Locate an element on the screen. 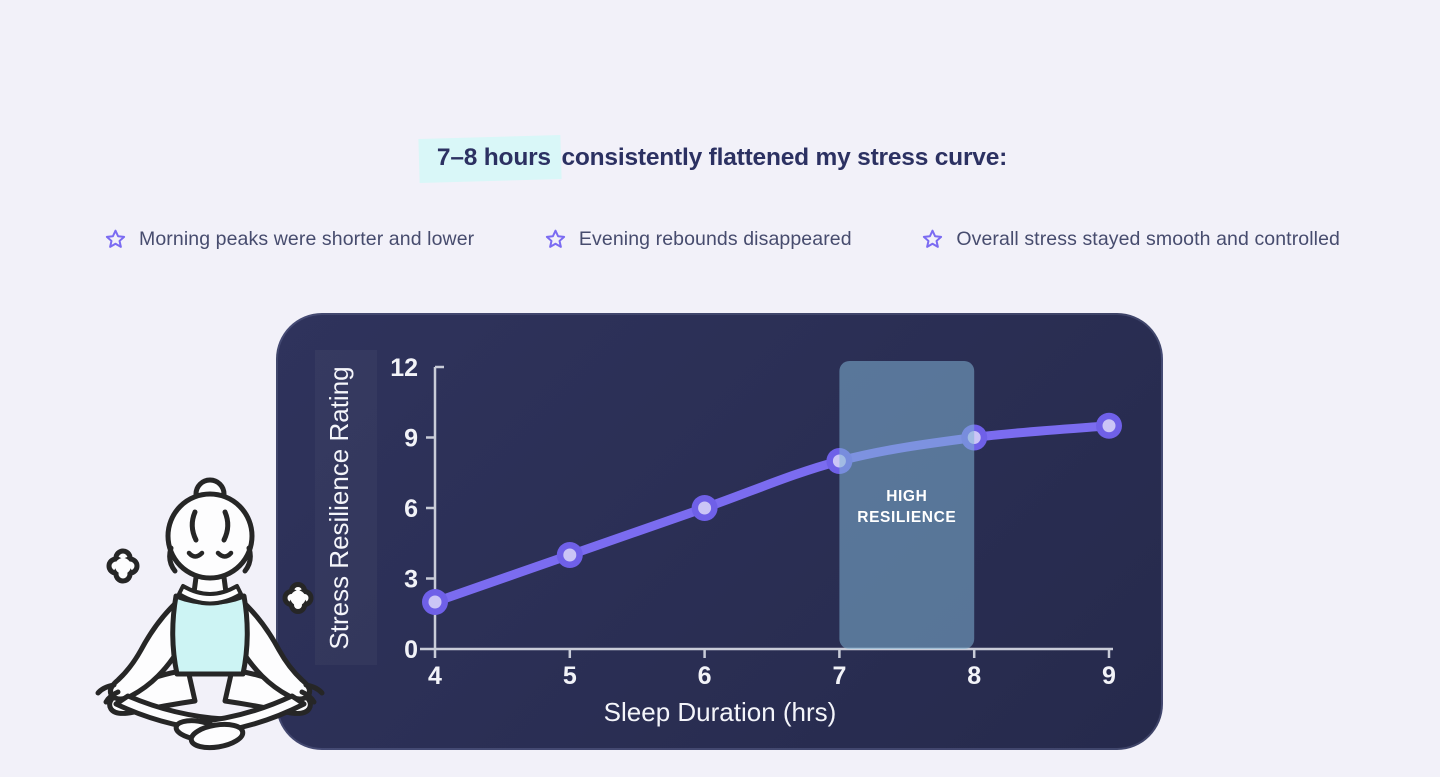 The height and width of the screenshot is (777, 1440). list-item: Morning peaks were shorter and lower is located at coordinates (289, 239).